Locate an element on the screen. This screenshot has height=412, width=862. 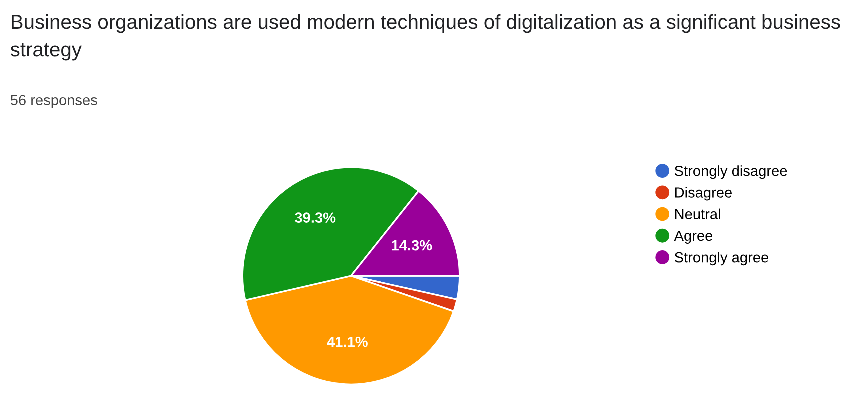
legend-label: Agree is located at coordinates (693, 237).